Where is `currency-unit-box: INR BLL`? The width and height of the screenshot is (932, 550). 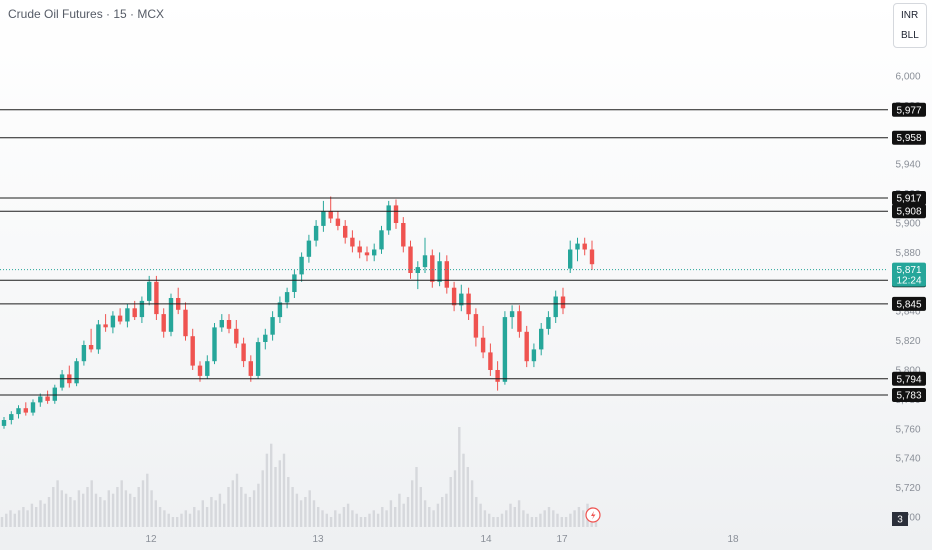
currency-unit-box: INR BLL is located at coordinates (910, 25).